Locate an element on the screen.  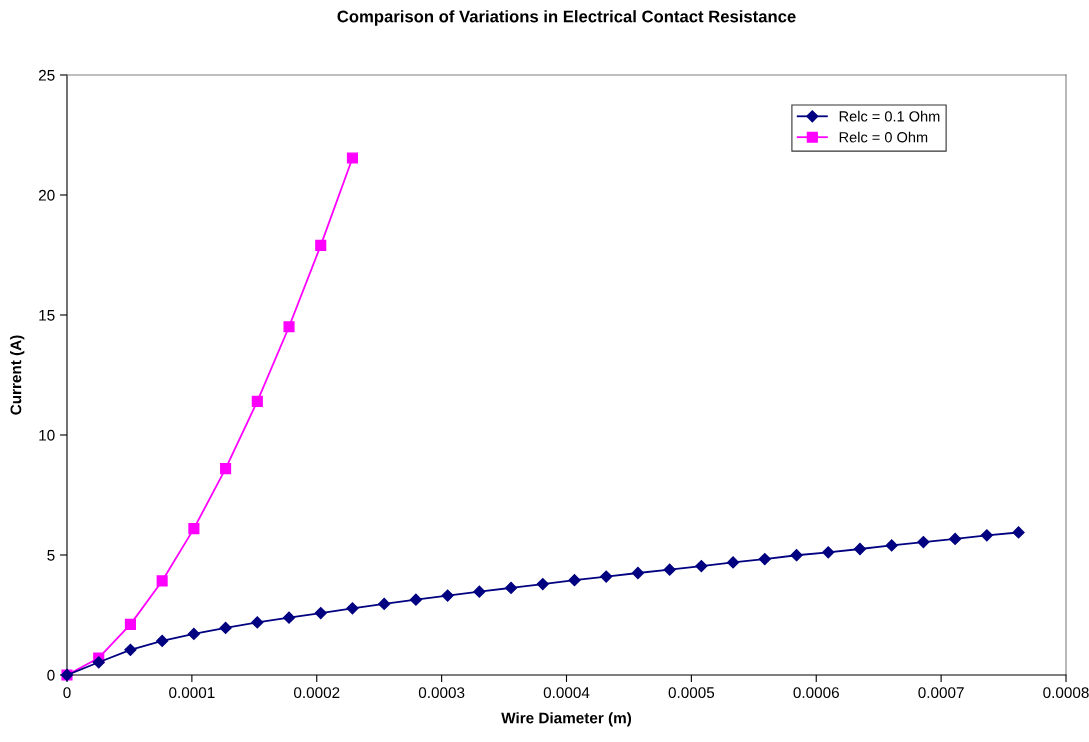
x-tick-label: 0 is located at coordinates (67, 693).